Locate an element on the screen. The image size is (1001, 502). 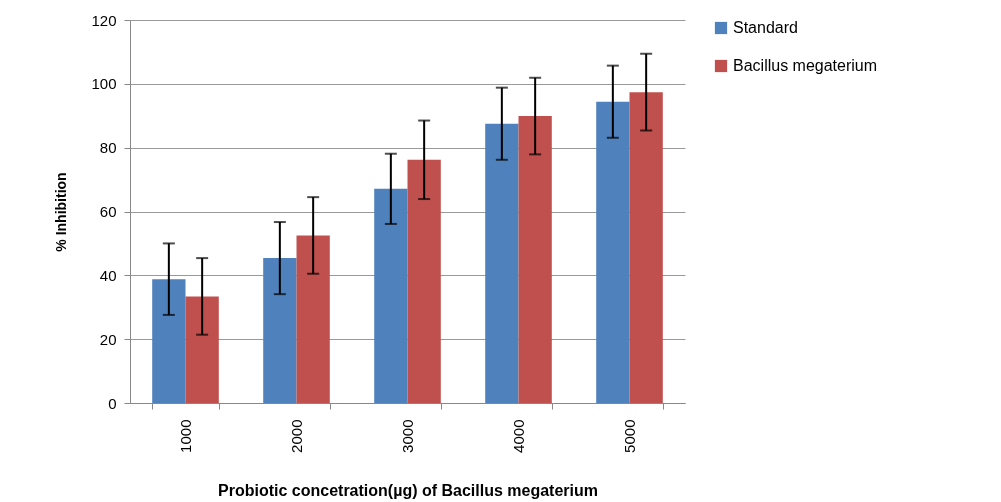
legend-label: Standard is located at coordinates (765, 27).